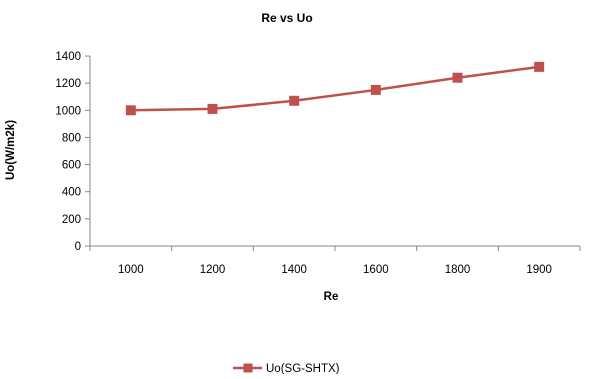  Describe the element at coordinates (376, 270) in the screenshot. I see `x-tick-label: 1600` at that location.